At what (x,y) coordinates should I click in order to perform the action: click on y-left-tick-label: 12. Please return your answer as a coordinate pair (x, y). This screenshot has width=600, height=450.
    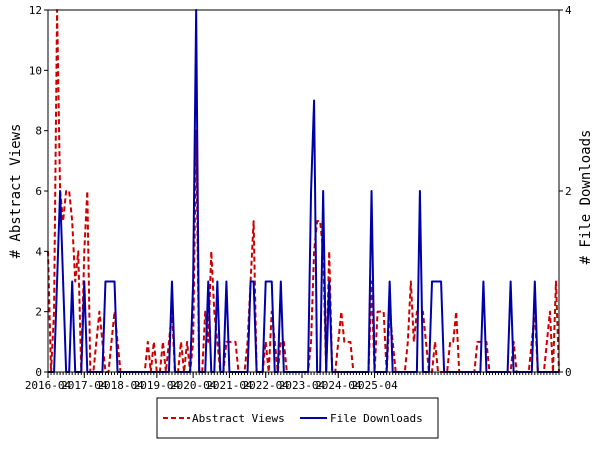
    Looking at the image, I should click on (35, 10).